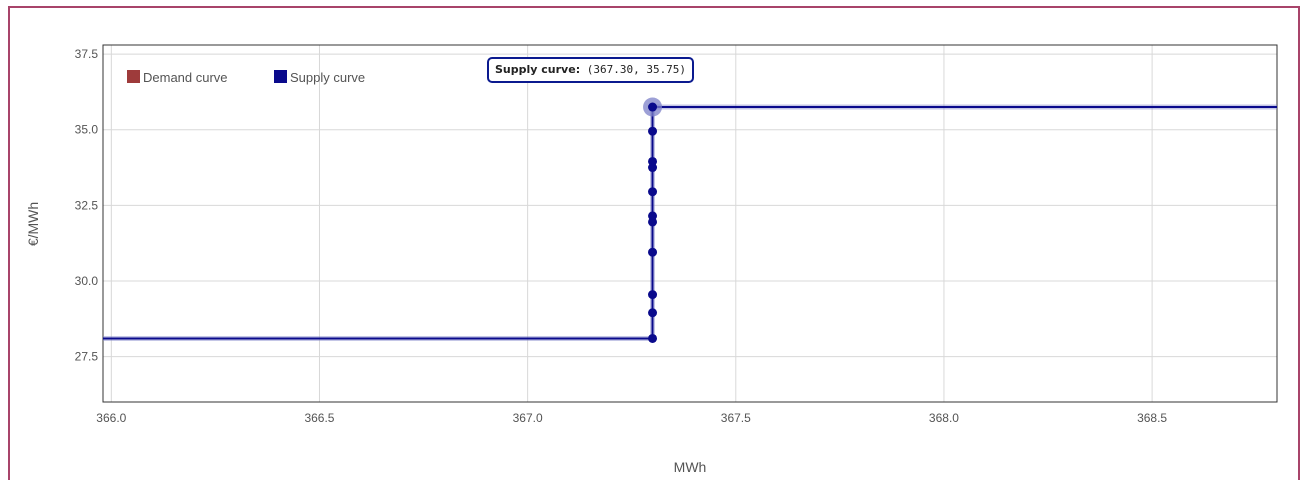 The width and height of the screenshot is (1300, 480). What do you see at coordinates (87, 130) in the screenshot?
I see `y-tick-label: 35.0` at bounding box center [87, 130].